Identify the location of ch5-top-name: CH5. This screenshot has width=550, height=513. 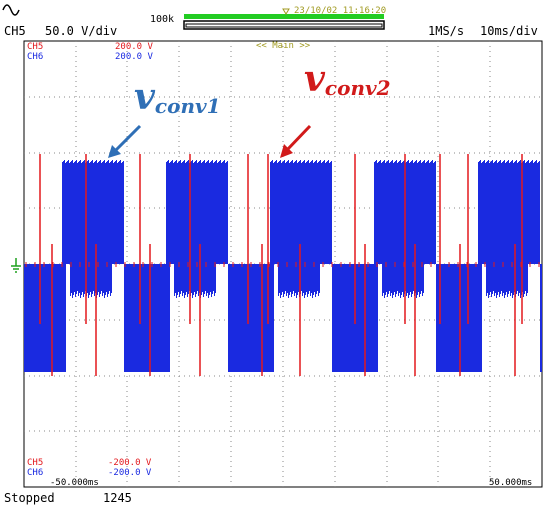
(35, 47).